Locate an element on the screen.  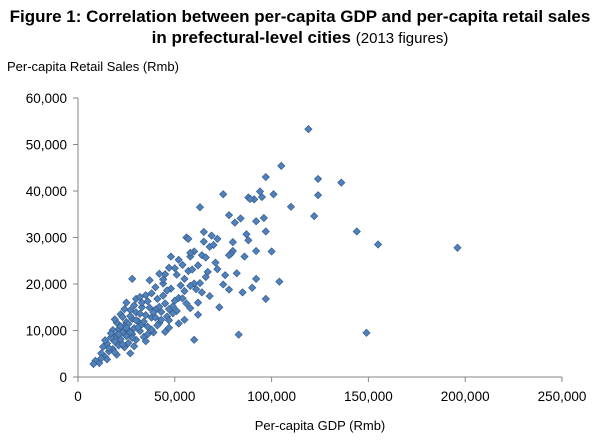
y-tick-label: 40,000 is located at coordinates (46, 191).